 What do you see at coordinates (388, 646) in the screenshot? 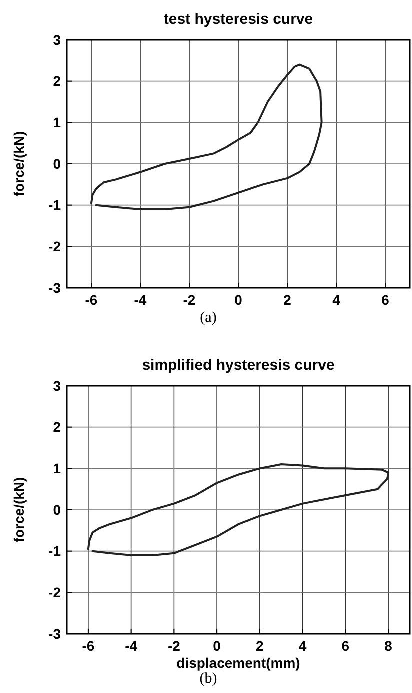
I see `x-tick-label: 8` at bounding box center [388, 646].